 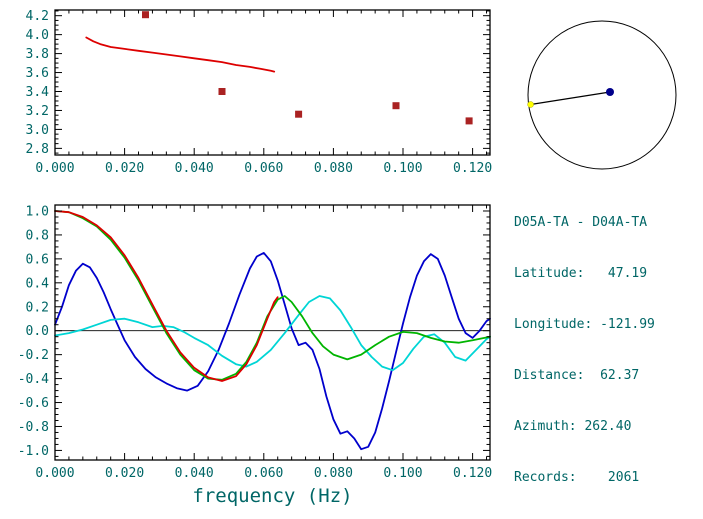 What do you see at coordinates (37, 259) in the screenshot?
I see `y-tick-label: 0.6` at bounding box center [37, 259].